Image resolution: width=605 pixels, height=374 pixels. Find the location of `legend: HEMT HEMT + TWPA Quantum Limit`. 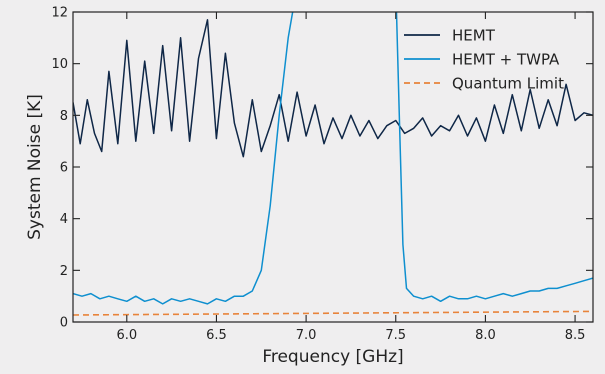

legend: HEMT HEMT + TWPA Quantum Limit is located at coordinates (484, 60).